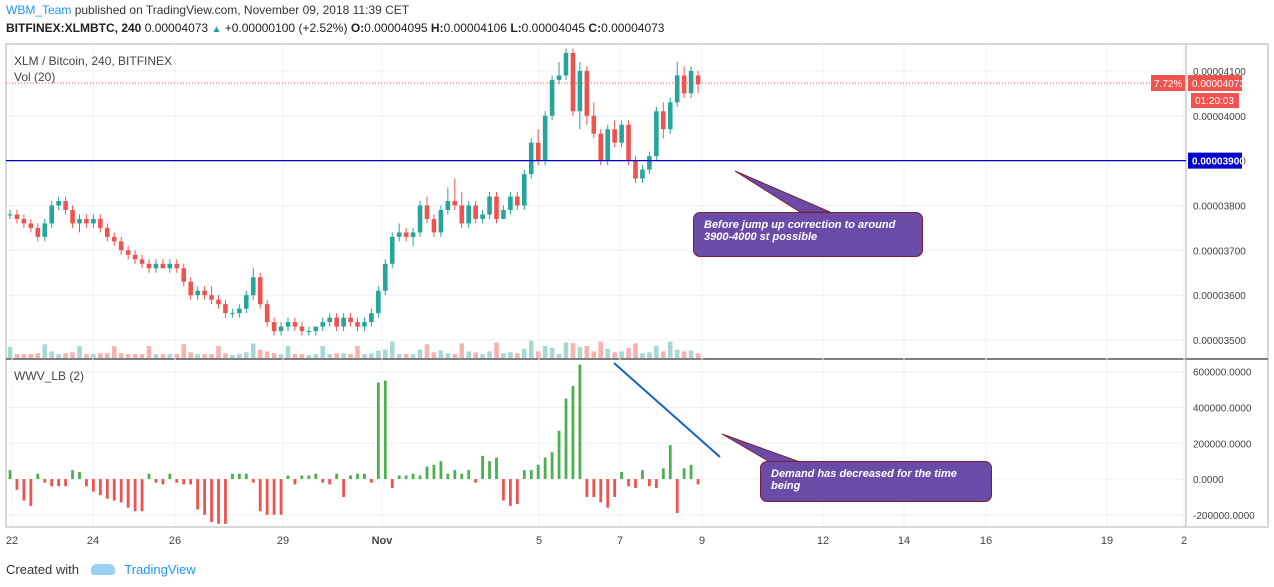 The width and height of the screenshot is (1274, 587). What do you see at coordinates (1219, 251) in the screenshot?
I see `price-tick-label: 0.00003700` at bounding box center [1219, 251].